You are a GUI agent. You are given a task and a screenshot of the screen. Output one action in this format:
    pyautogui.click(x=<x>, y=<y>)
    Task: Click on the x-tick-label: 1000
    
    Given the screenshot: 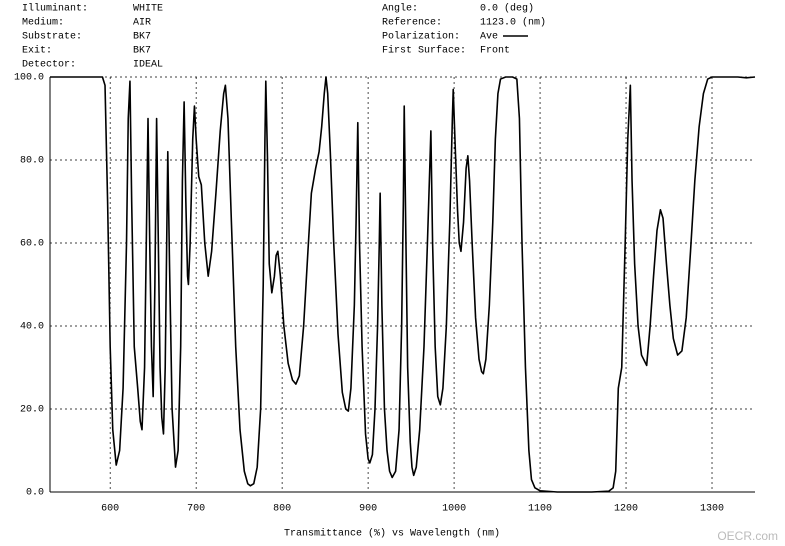 What is the action you would take?
    pyautogui.click(x=454, y=509)
    